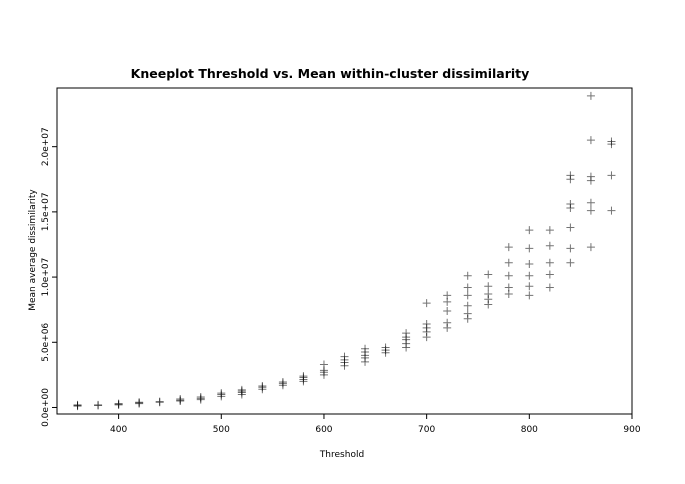 This screenshot has height=484, width=685. What do you see at coordinates (46, 211) in the screenshot?
I see `y-tick-label: 1.5e+07` at bounding box center [46, 211].